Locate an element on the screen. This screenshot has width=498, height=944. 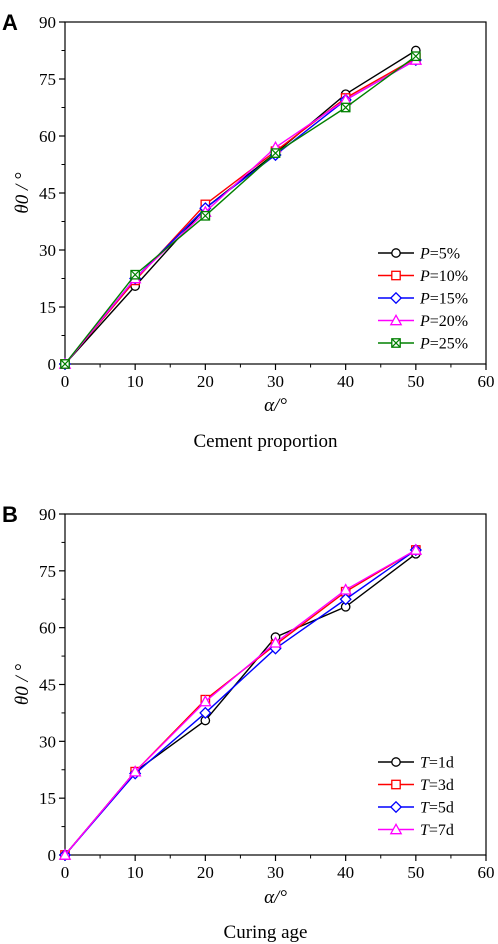
chart-b-legend-item: T=7d is located at coordinates (416, 830).